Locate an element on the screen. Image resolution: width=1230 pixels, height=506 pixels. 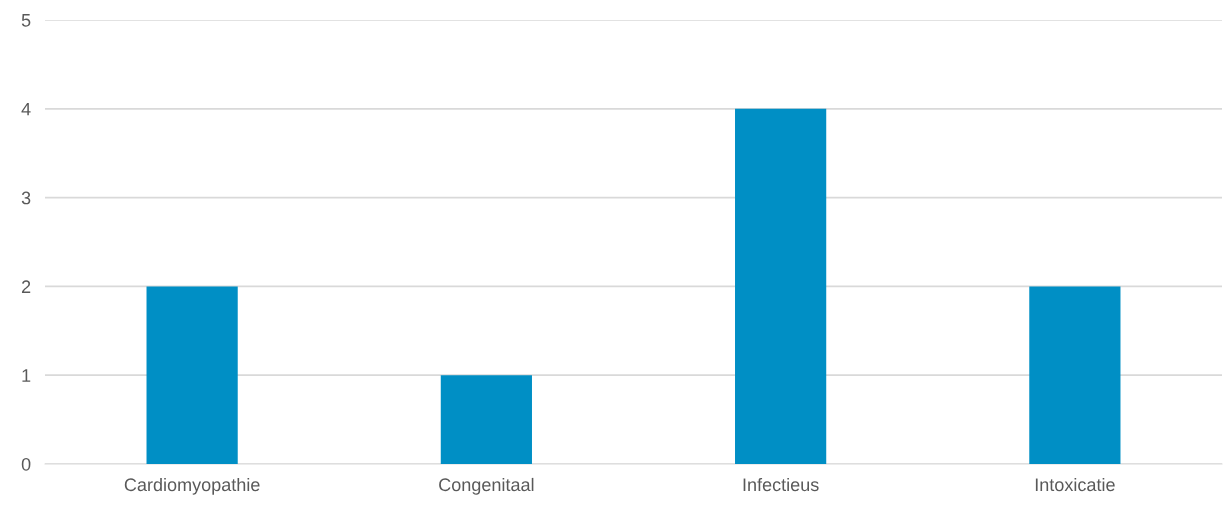
y-tick-label: 5 is located at coordinates (26, 20).